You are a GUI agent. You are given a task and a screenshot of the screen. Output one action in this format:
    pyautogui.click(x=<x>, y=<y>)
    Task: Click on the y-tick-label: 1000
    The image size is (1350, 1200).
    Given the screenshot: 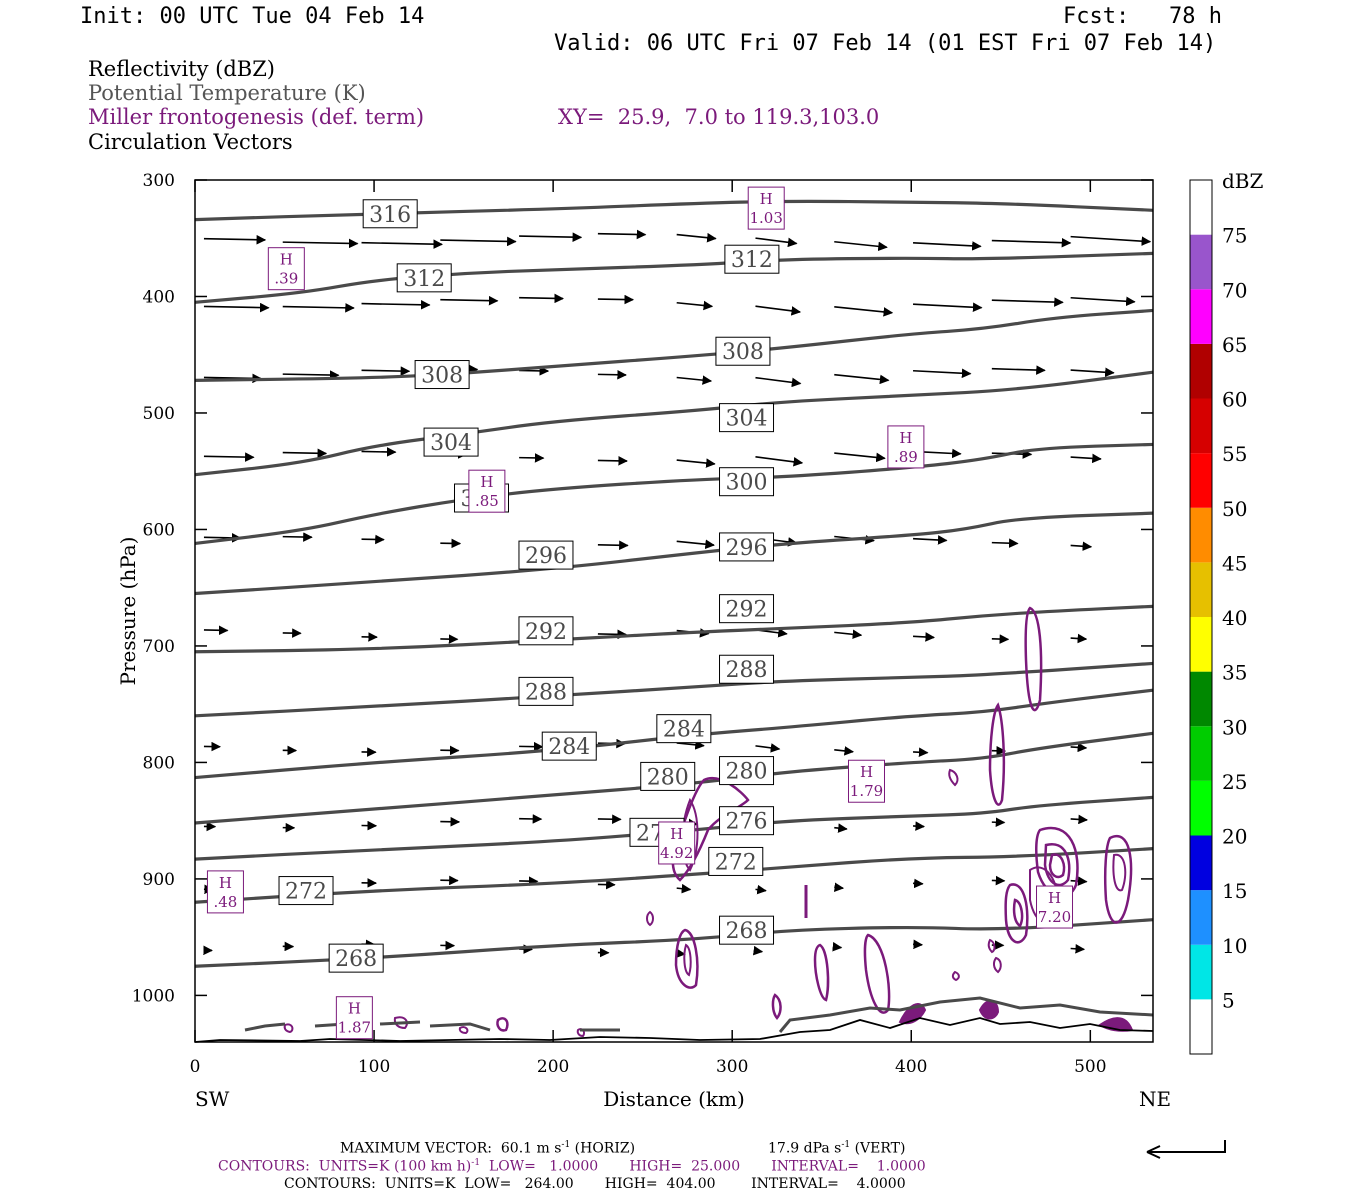 What is the action you would take?
    pyautogui.click(x=153, y=996)
    